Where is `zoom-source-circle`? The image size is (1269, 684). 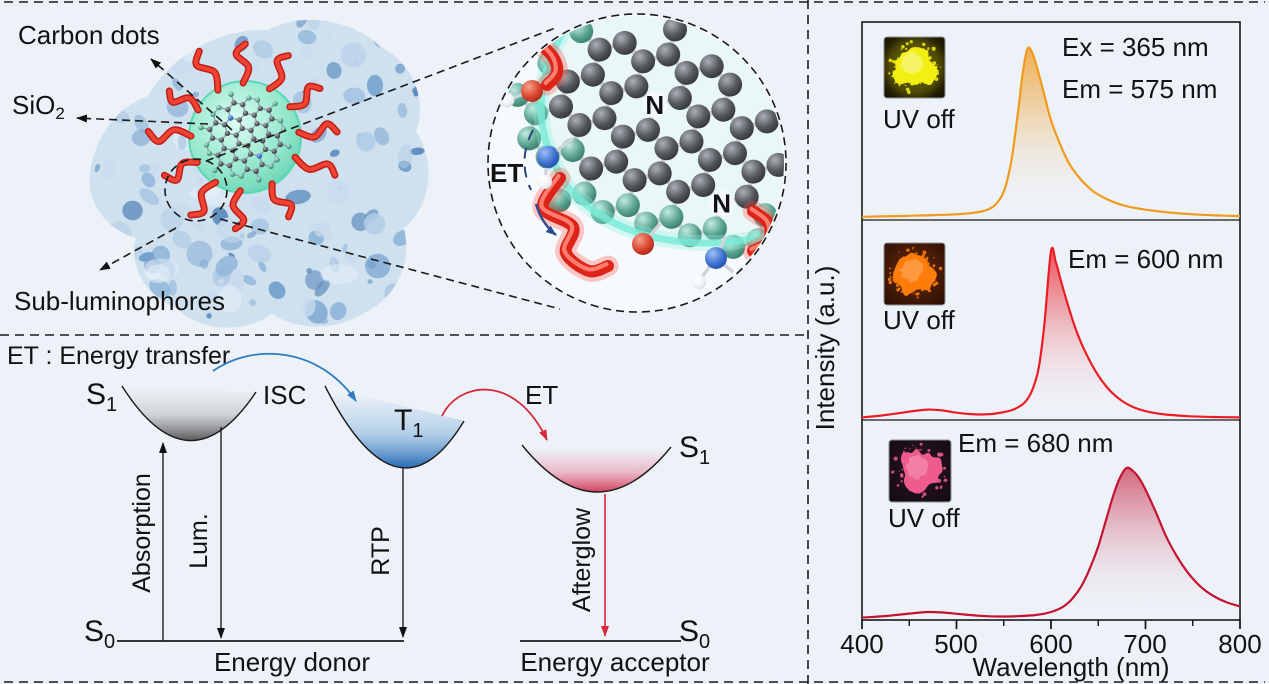 zoom-source-circle is located at coordinates (196, 190).